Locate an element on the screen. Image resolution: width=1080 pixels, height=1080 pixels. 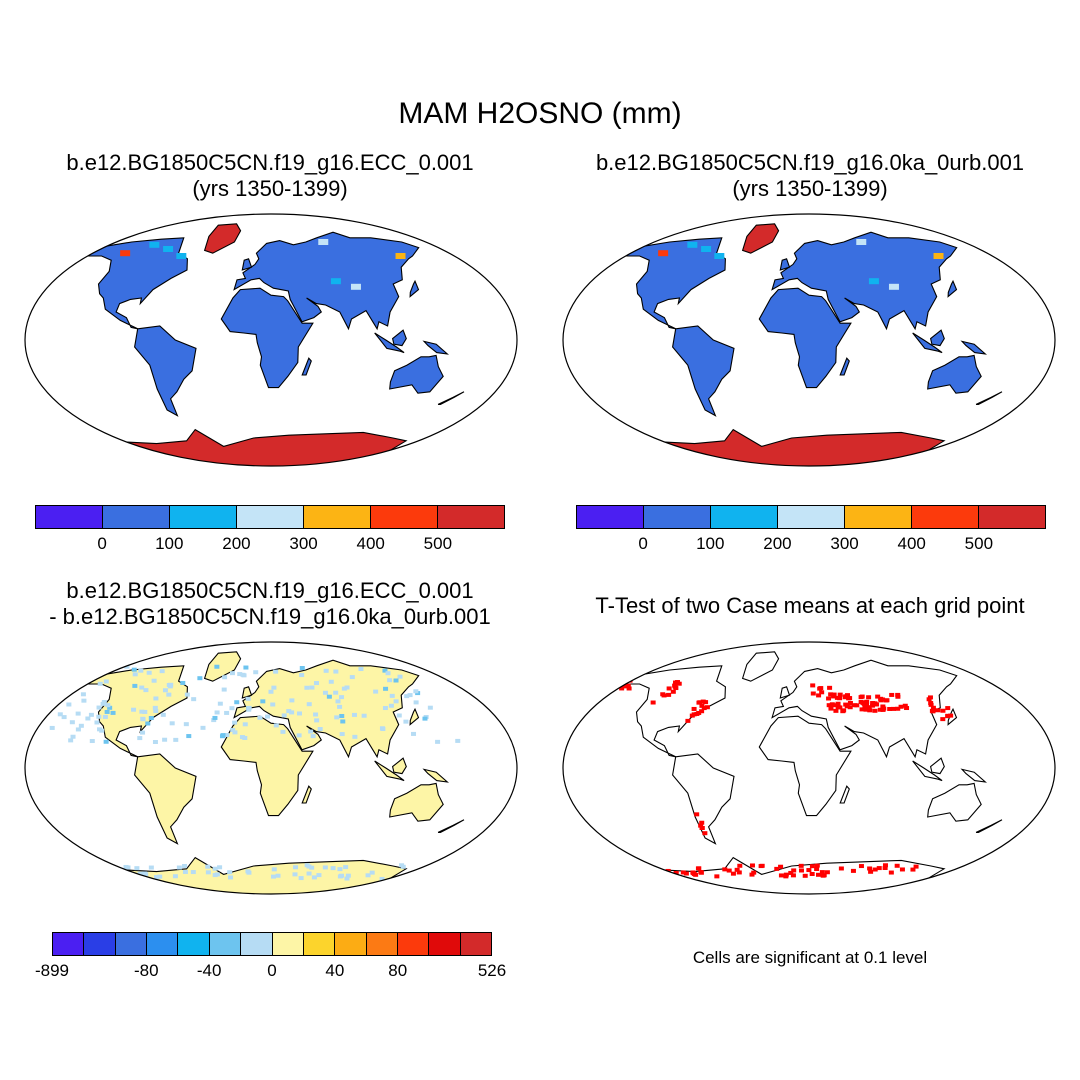
continent-greenland is located at coordinates (222, 238).